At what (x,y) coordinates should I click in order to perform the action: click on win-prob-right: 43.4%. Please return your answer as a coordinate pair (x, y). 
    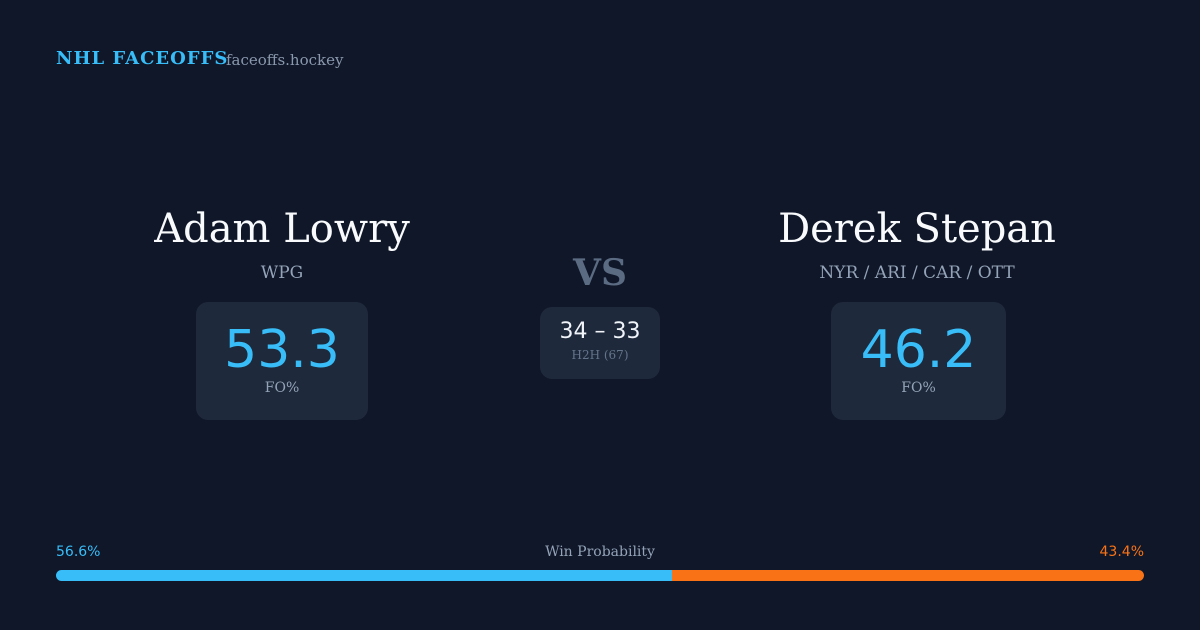
    Looking at the image, I should click on (1121, 552).